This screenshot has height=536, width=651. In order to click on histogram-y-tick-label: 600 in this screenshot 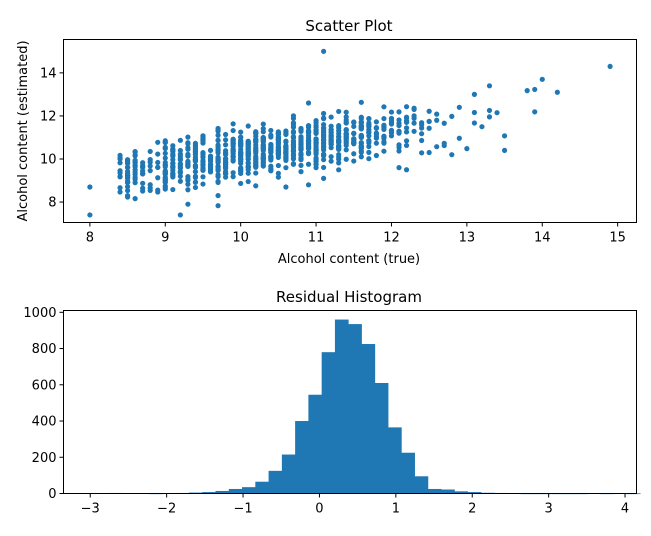, I will do `click(44, 385)`.